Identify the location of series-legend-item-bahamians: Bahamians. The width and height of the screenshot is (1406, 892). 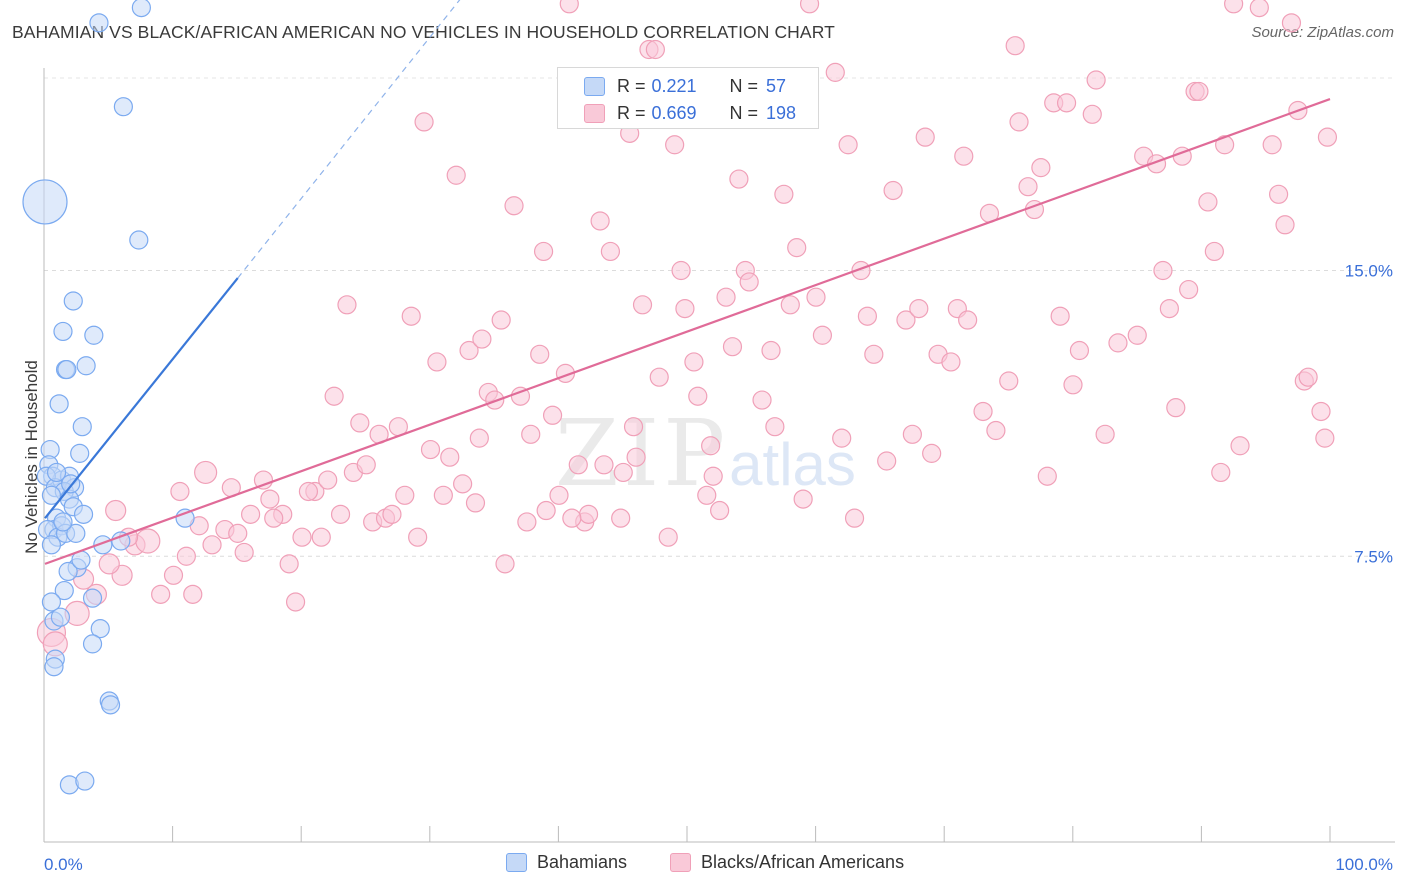
(566, 862).